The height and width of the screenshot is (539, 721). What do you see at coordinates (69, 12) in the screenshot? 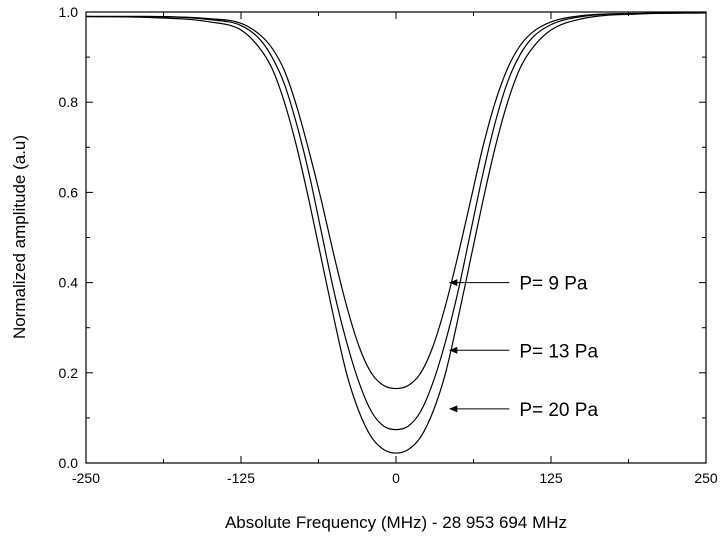
I see `y-tick-label: 1.0` at bounding box center [69, 12].